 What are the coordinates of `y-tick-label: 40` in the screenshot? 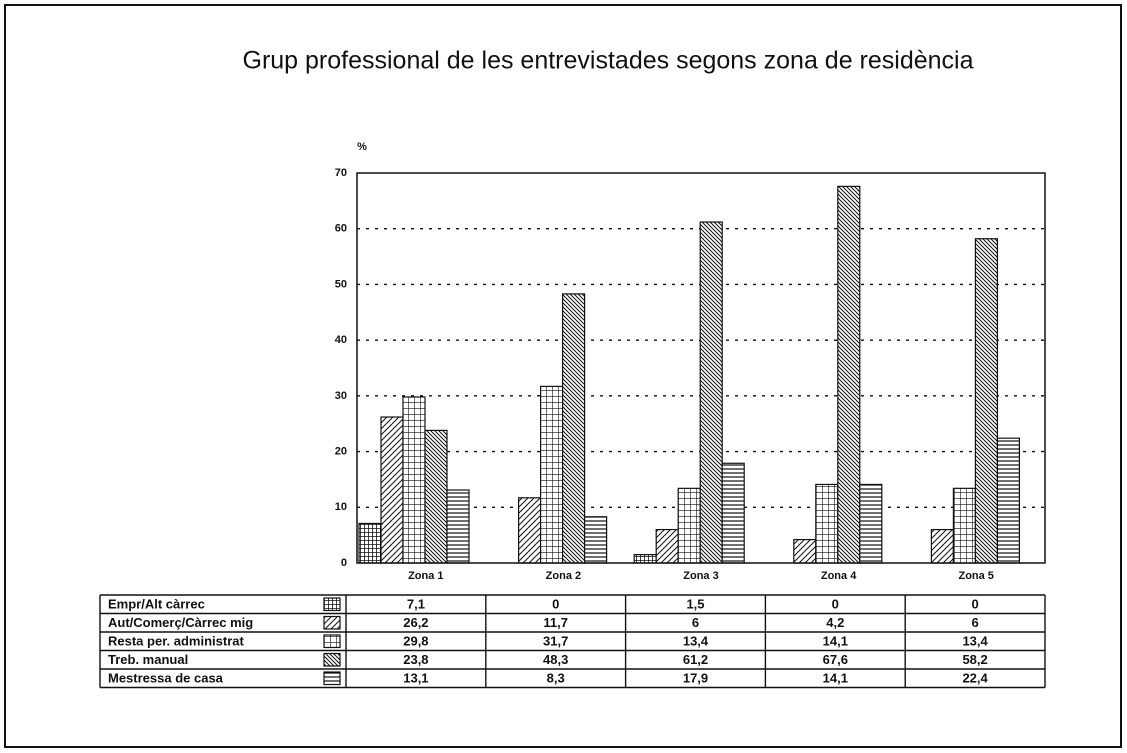 It's located at (341, 340).